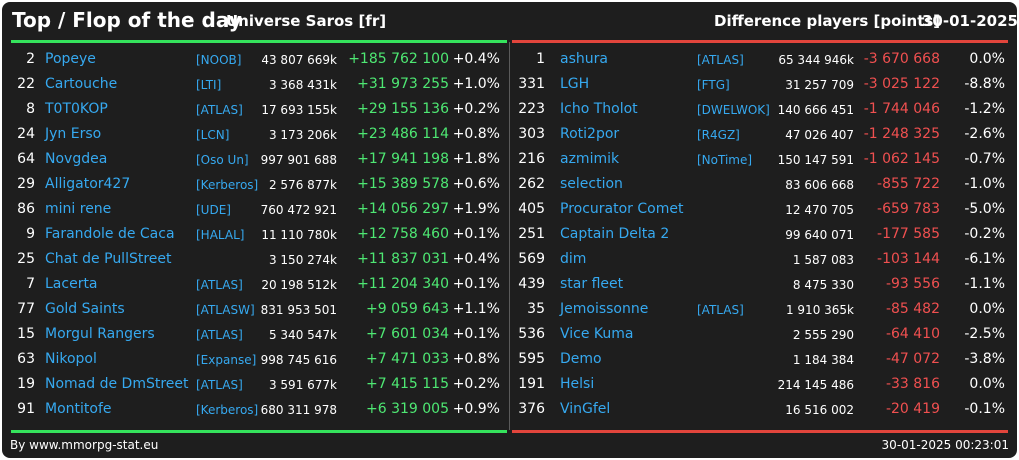 This screenshot has height=460, width=1019. I want to click on player-points: 17 693 155k, so click(299, 110).